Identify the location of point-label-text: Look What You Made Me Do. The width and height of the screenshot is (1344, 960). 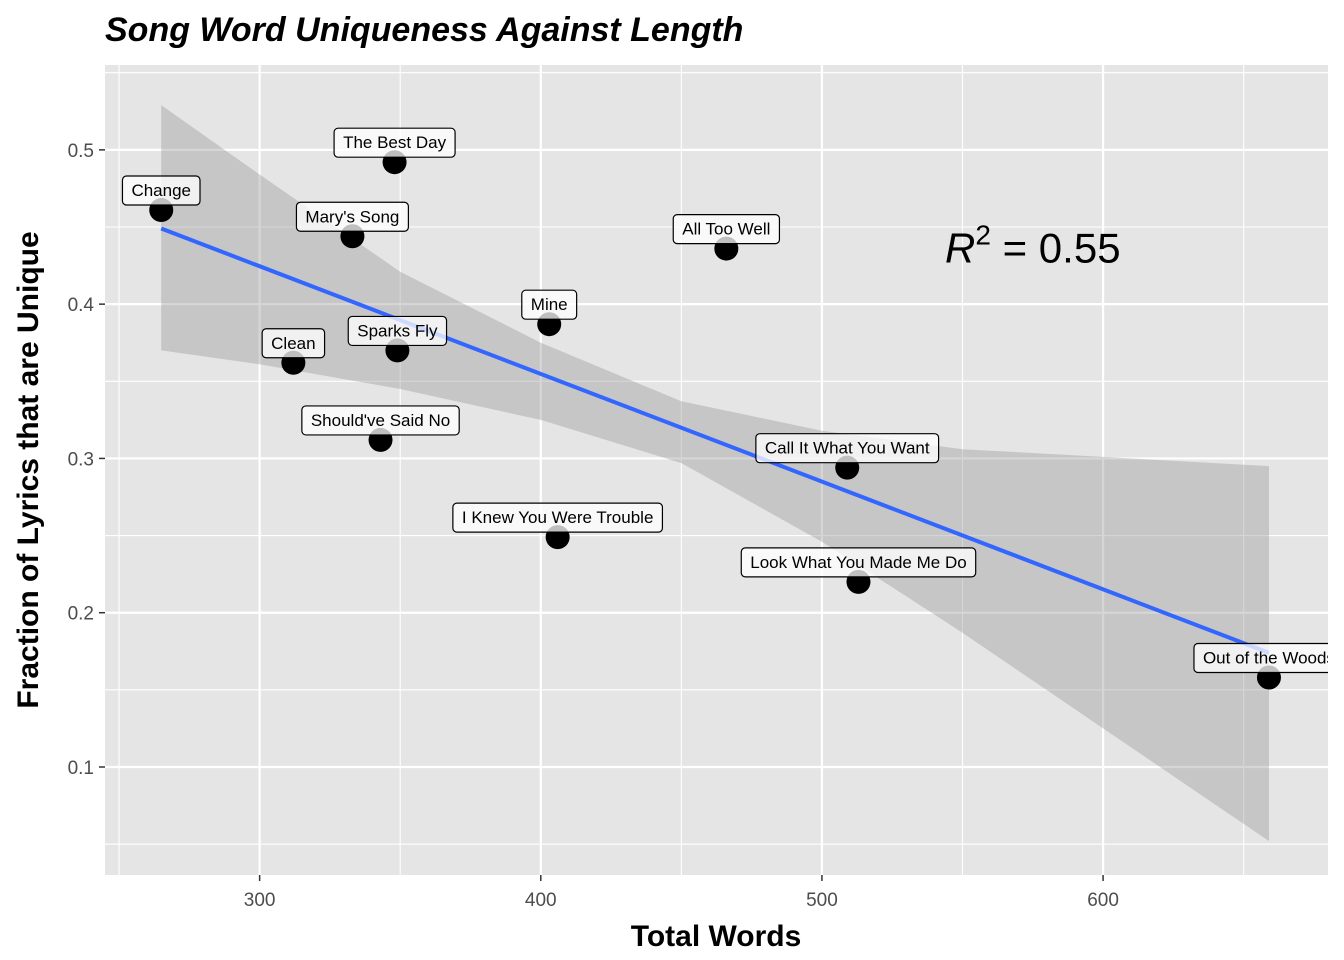
(858, 562).